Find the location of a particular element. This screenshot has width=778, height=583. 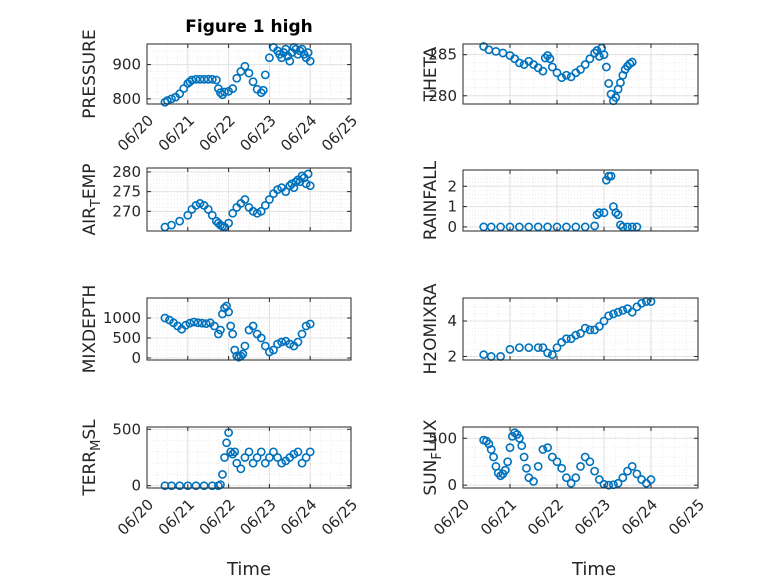

panel-h2omixra: 2 4 H2OMIXRA is located at coordinates (560, 329).